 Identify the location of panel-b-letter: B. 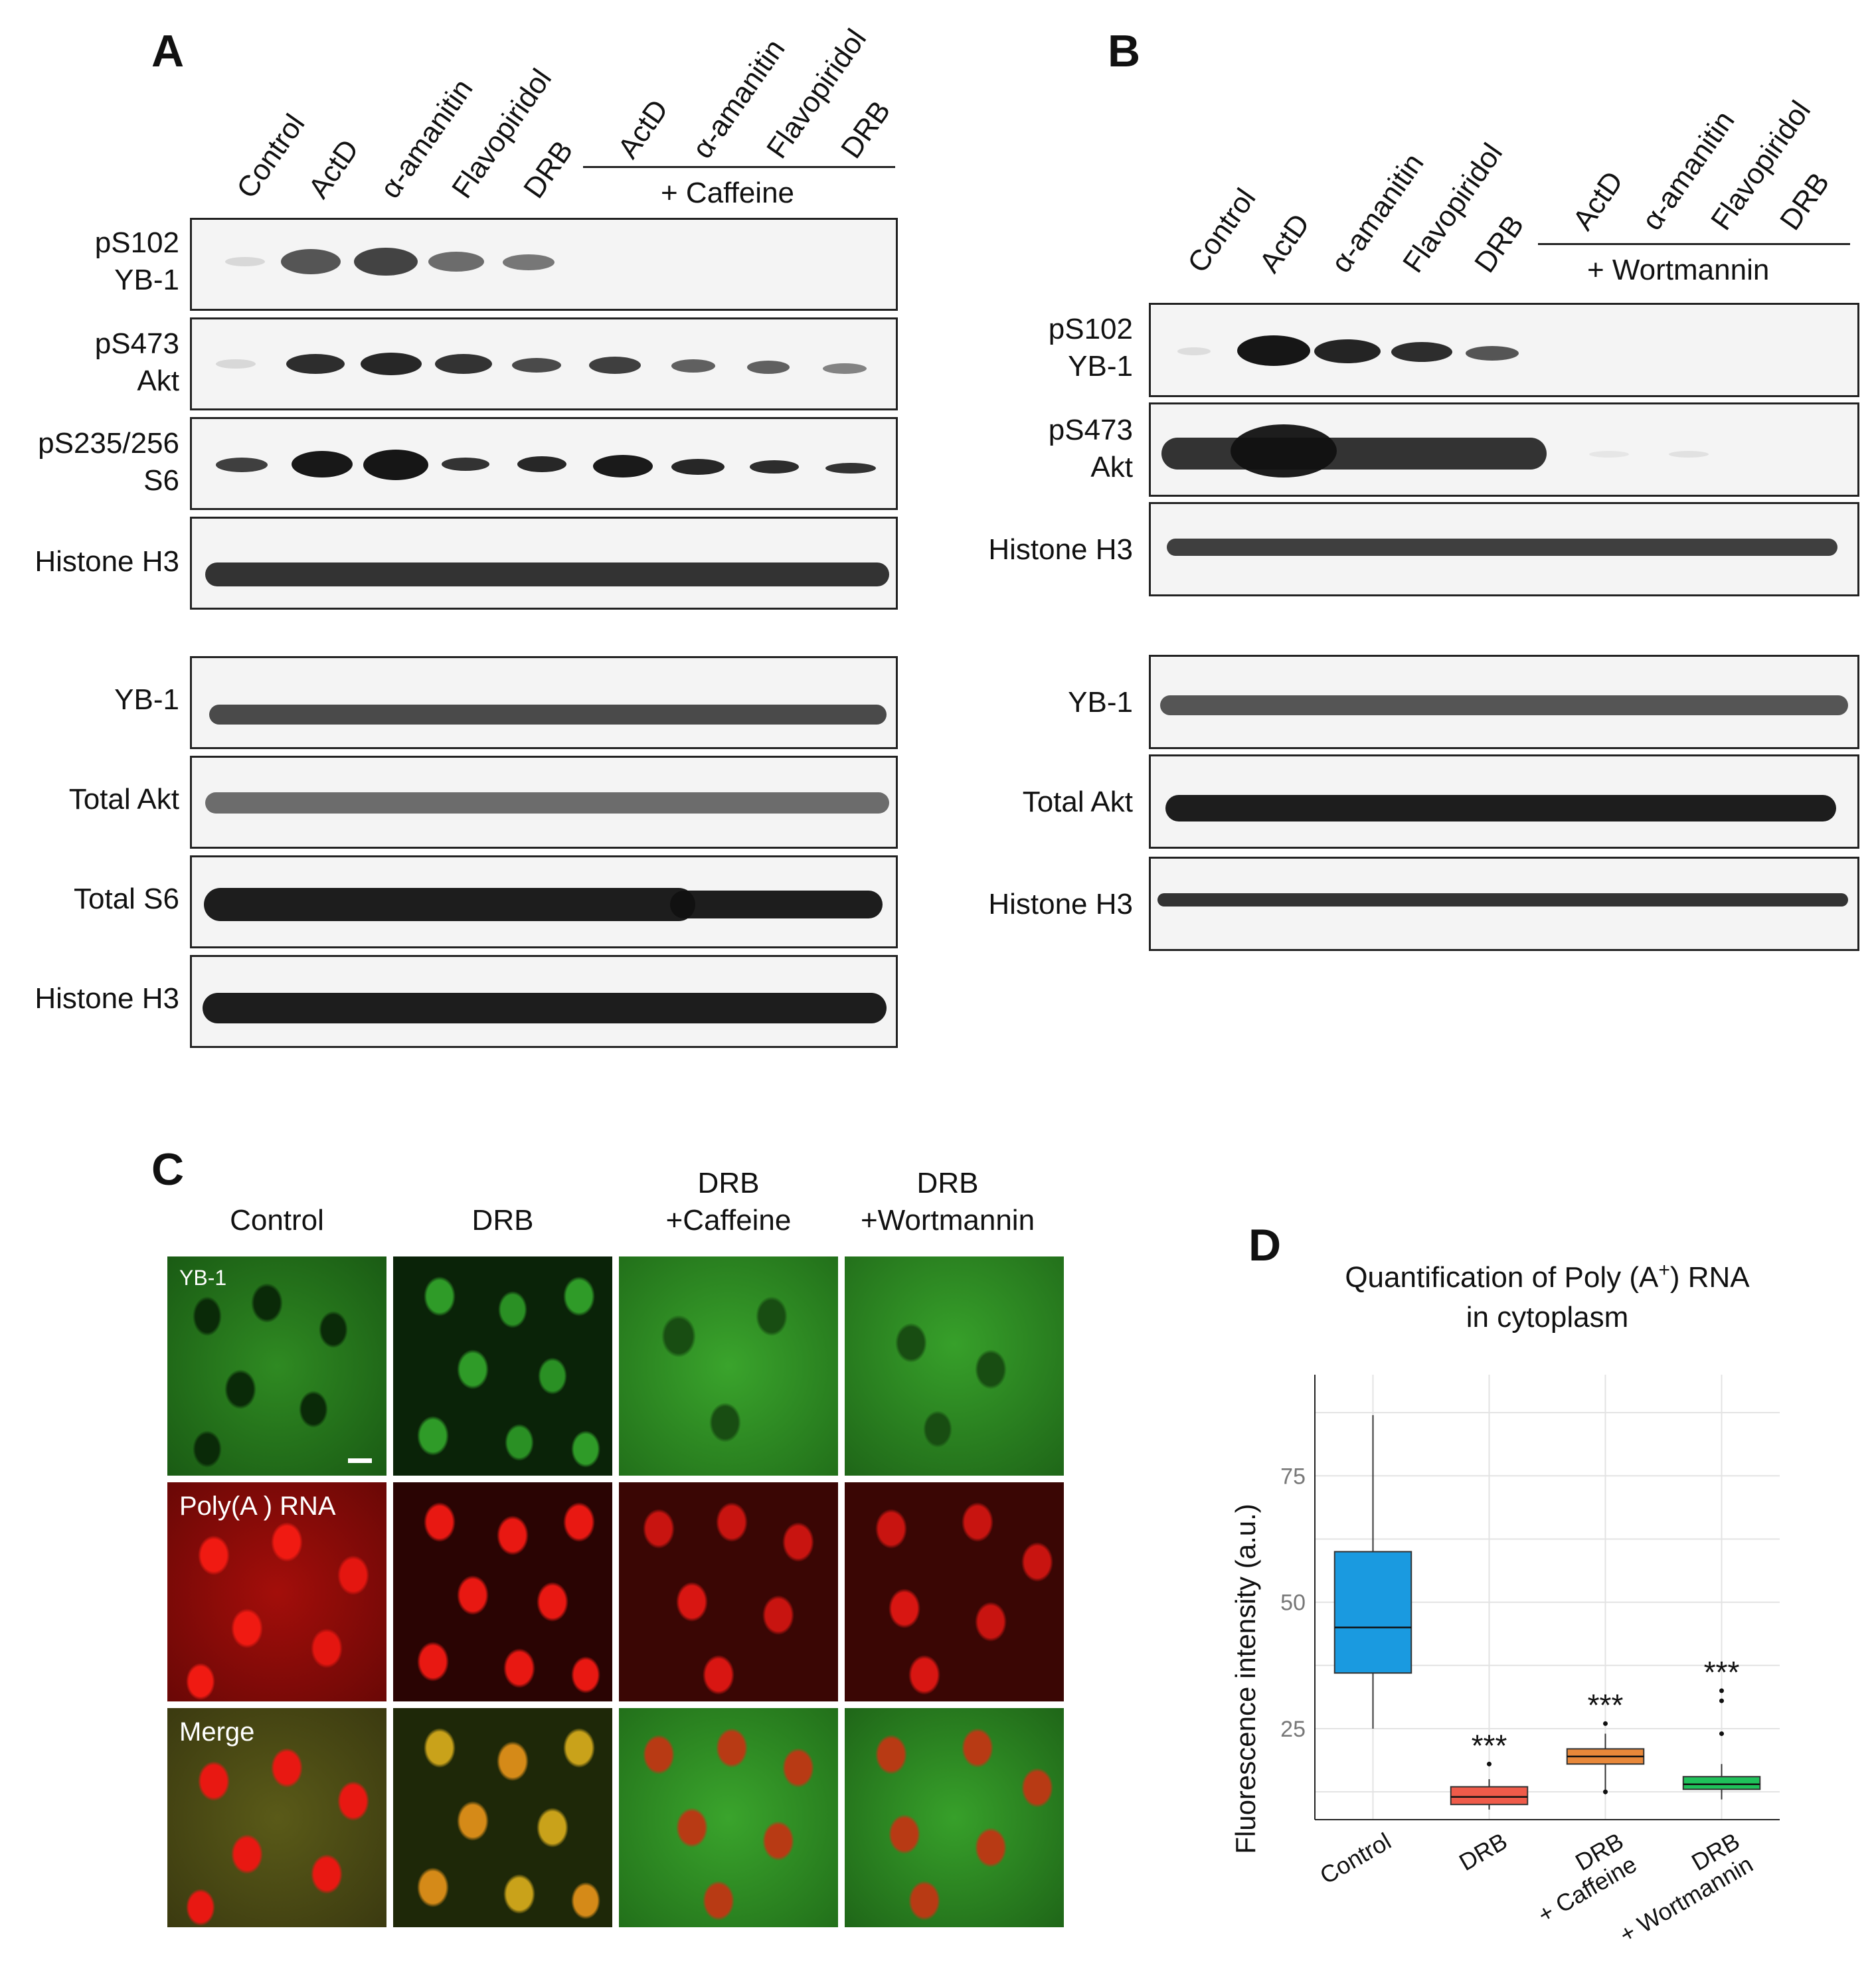
(1124, 51).